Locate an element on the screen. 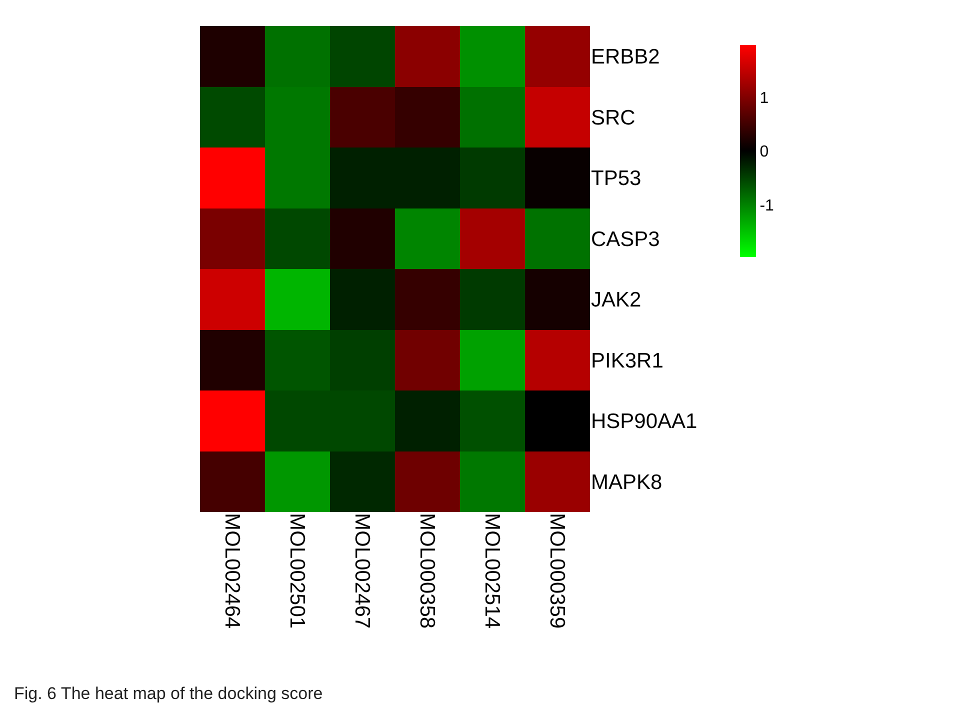 Image resolution: width=956 pixels, height=709 pixels. y-tick-label: JAK2 is located at coordinates (616, 300).